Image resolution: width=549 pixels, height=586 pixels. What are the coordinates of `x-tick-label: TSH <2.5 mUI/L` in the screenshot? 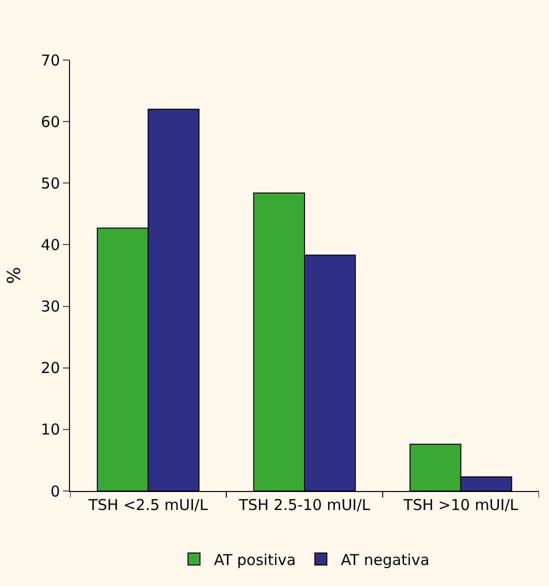 It's located at (147, 505).